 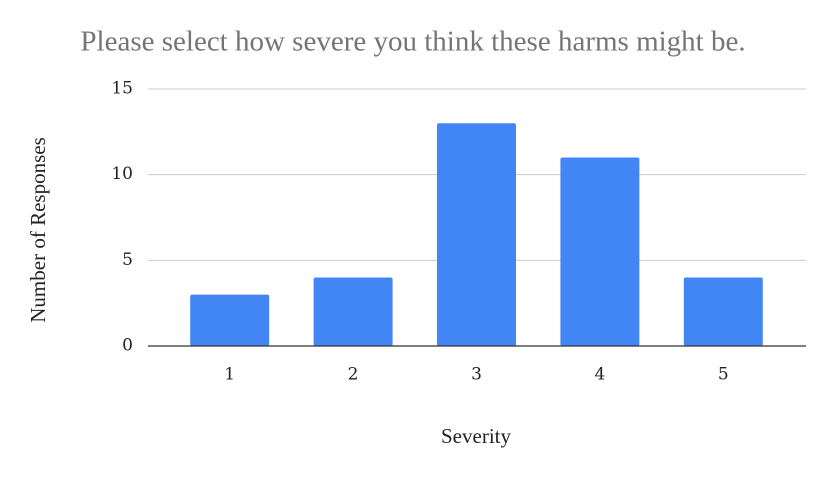 I want to click on y-axis-label: Number of Responses, so click(x=38, y=229).